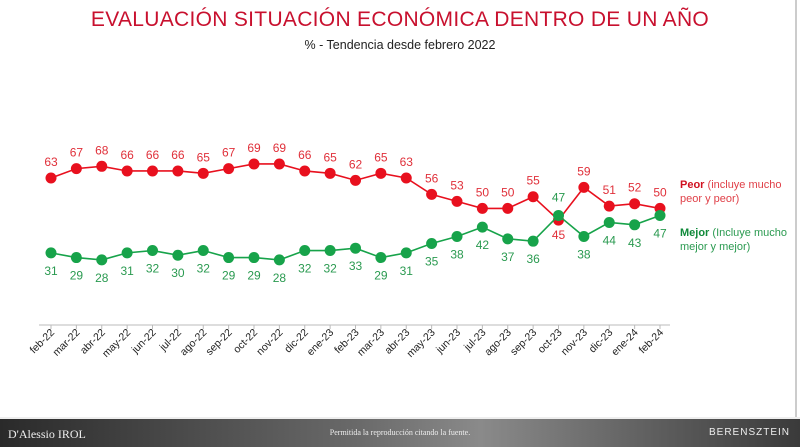 Image resolution: width=800 pixels, height=447 pixels. Describe the element at coordinates (356, 164) in the screenshot. I see `data-label-peor: 62` at that location.